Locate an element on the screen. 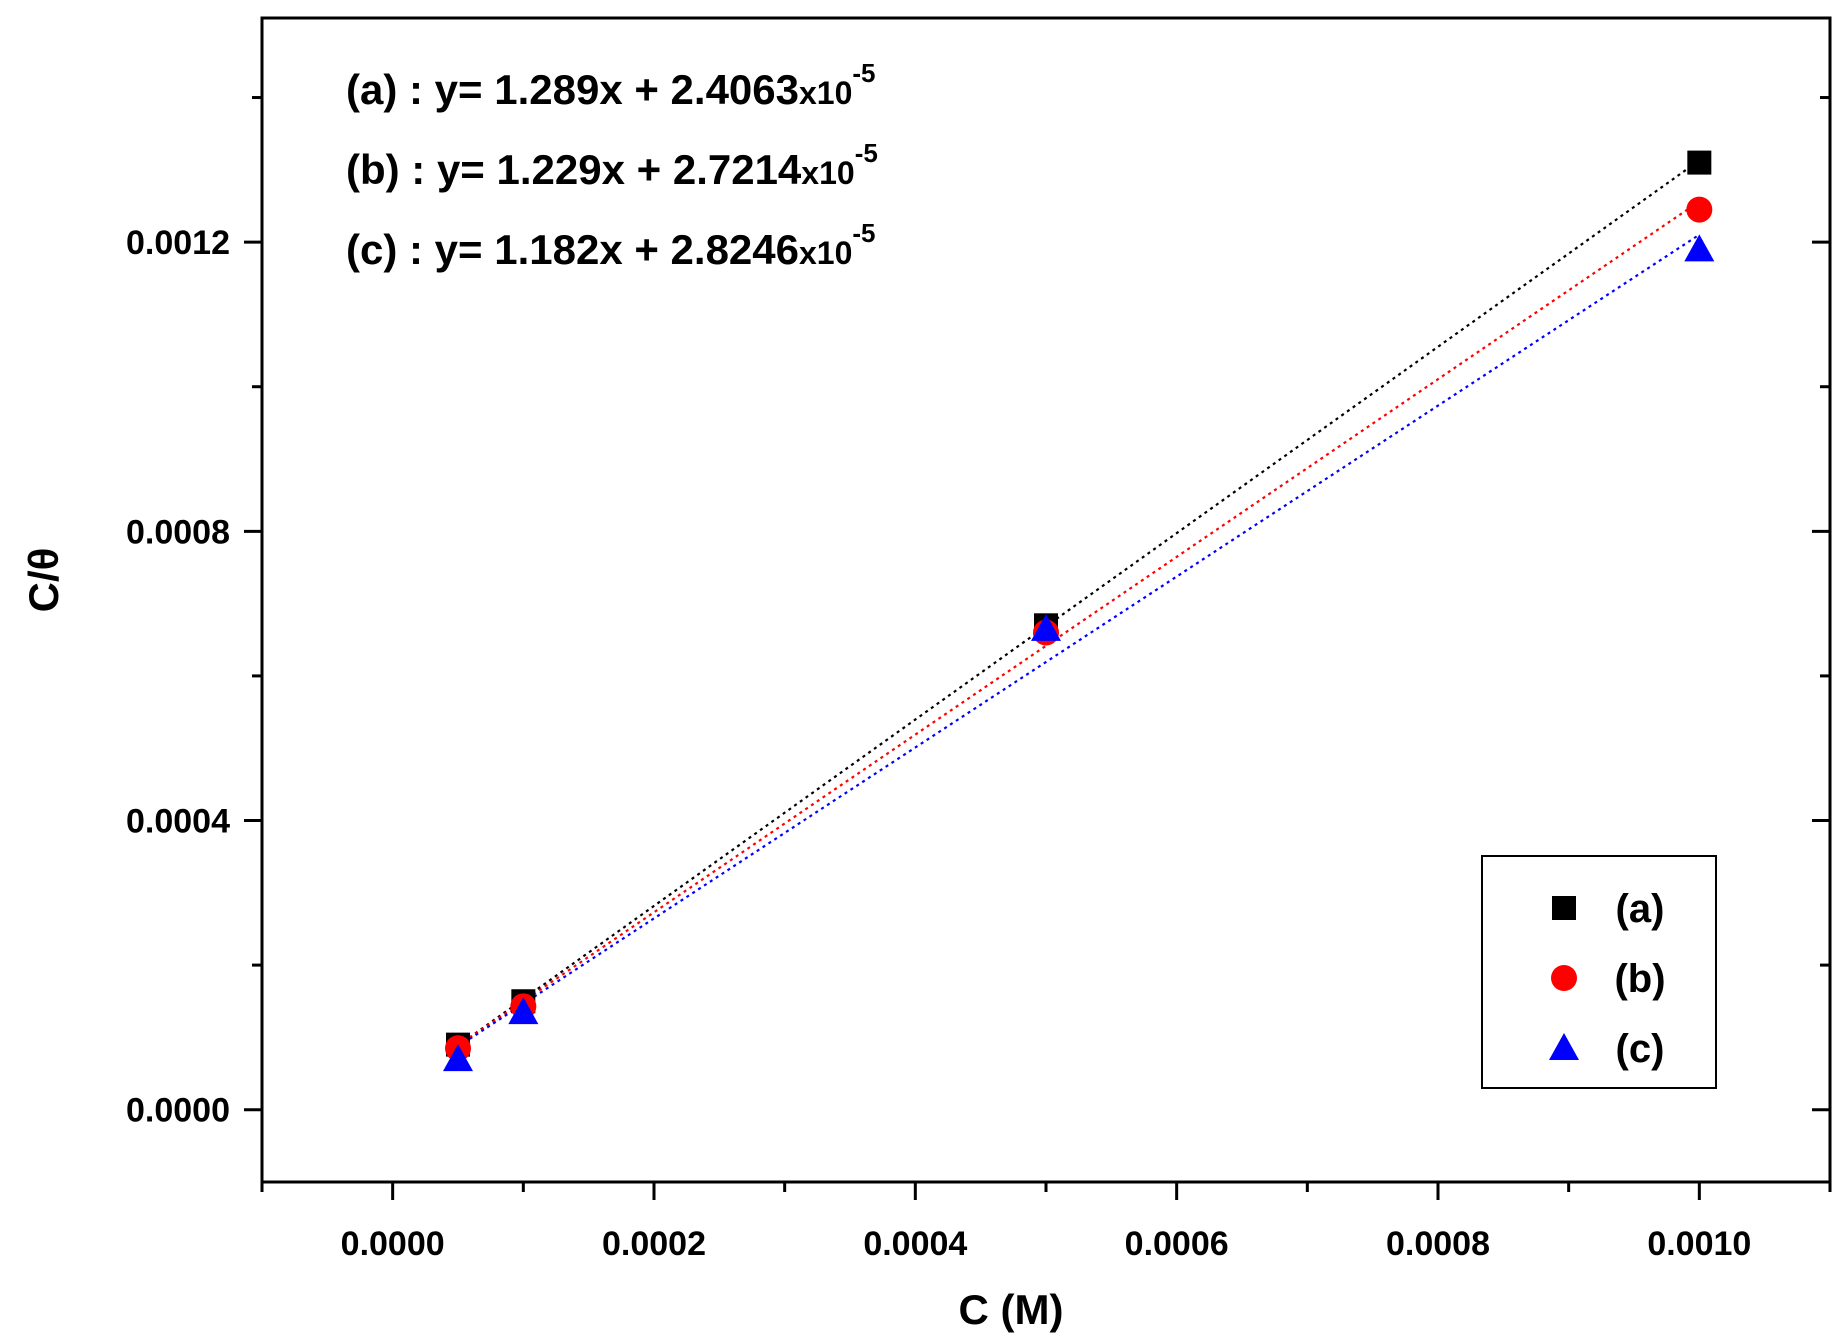  data-point-b is located at coordinates (1699, 209).